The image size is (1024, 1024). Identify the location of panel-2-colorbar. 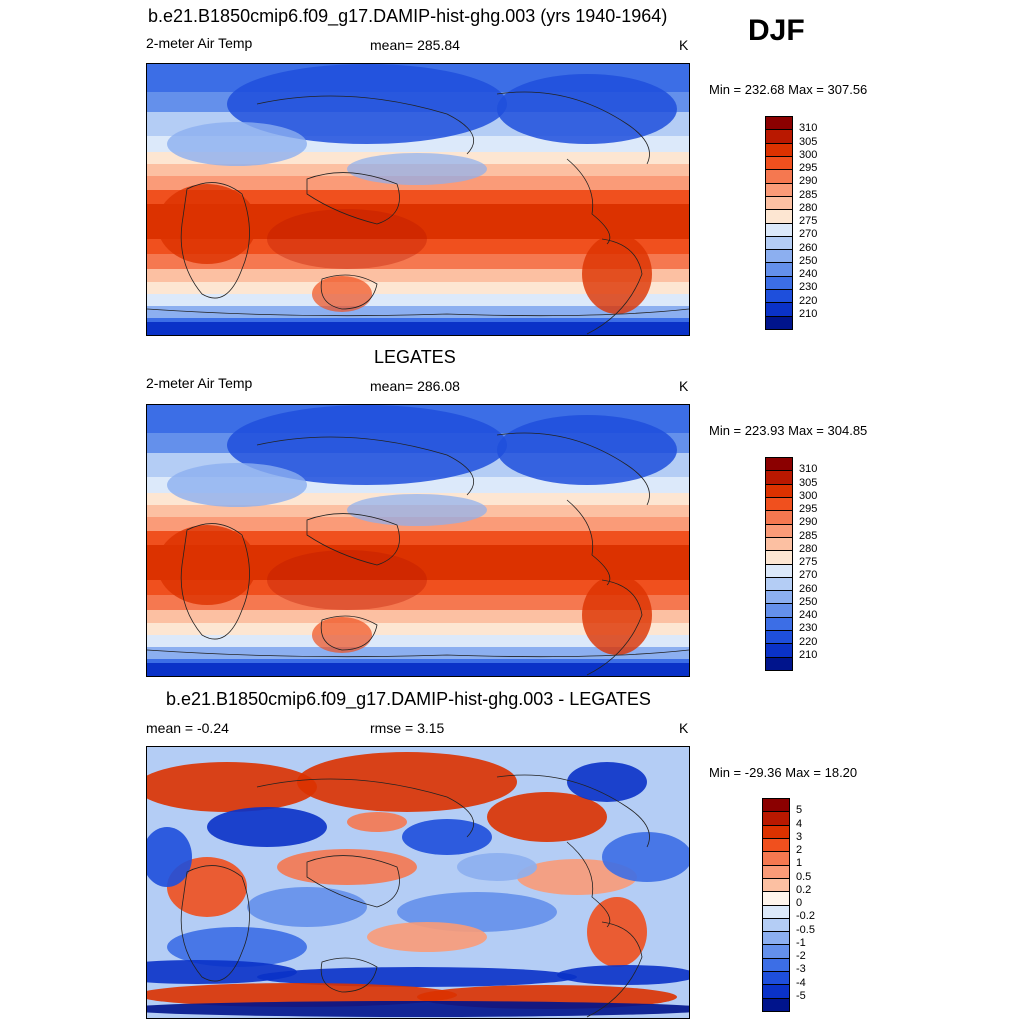
(779, 564).